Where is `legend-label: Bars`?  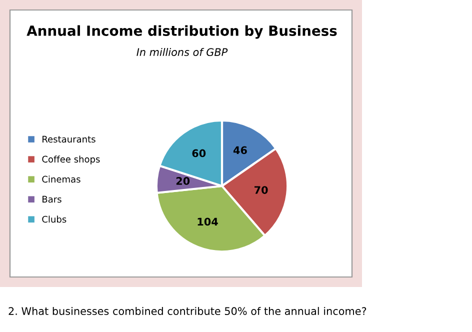
legend-label: Bars is located at coordinates (52, 199).